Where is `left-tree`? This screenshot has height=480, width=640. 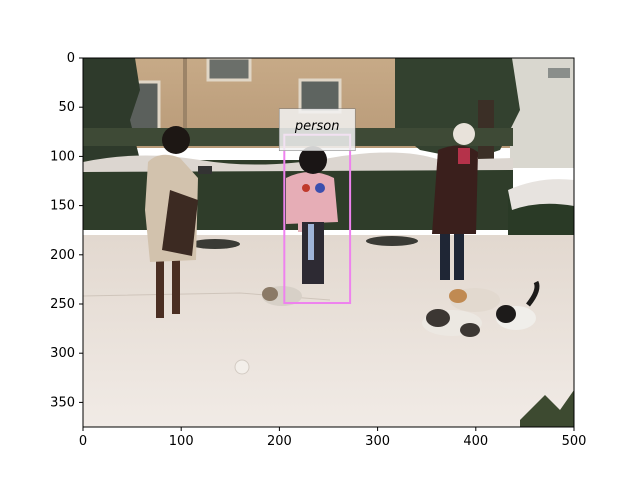 left-tree is located at coordinates (111, 114).